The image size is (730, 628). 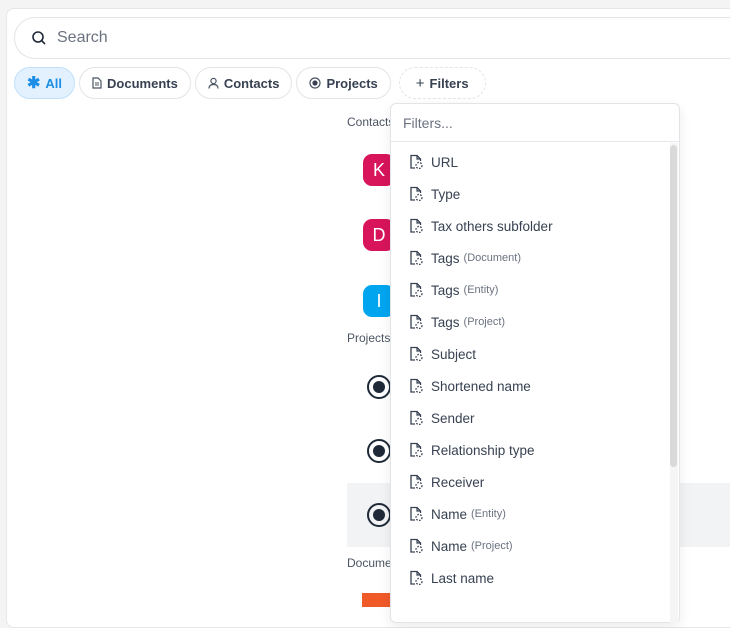 What do you see at coordinates (420, 83) in the screenshot?
I see `plus-icon: +` at bounding box center [420, 83].